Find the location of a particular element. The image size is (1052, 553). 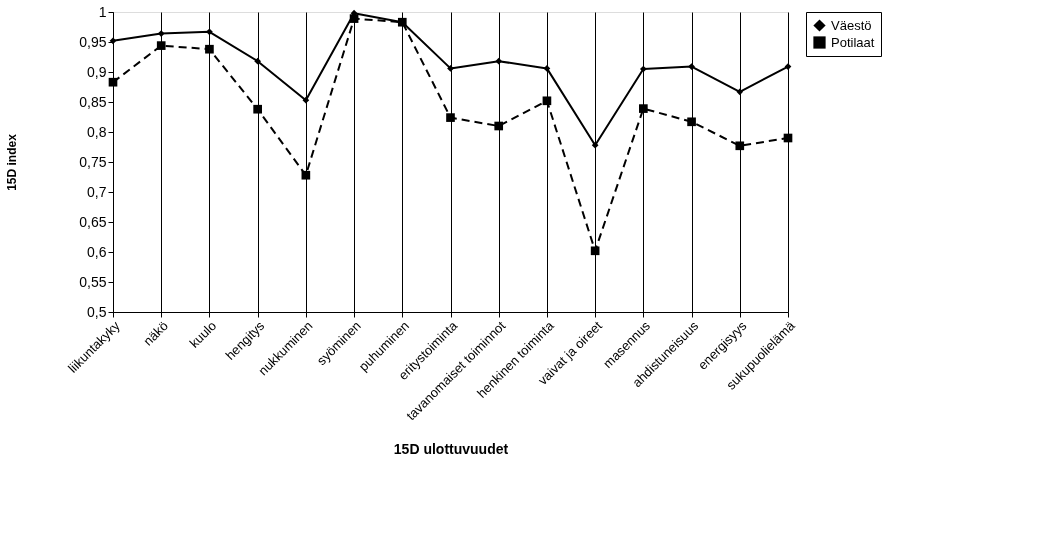

y-tick-label: 0,95 is located at coordinates (93, 41).